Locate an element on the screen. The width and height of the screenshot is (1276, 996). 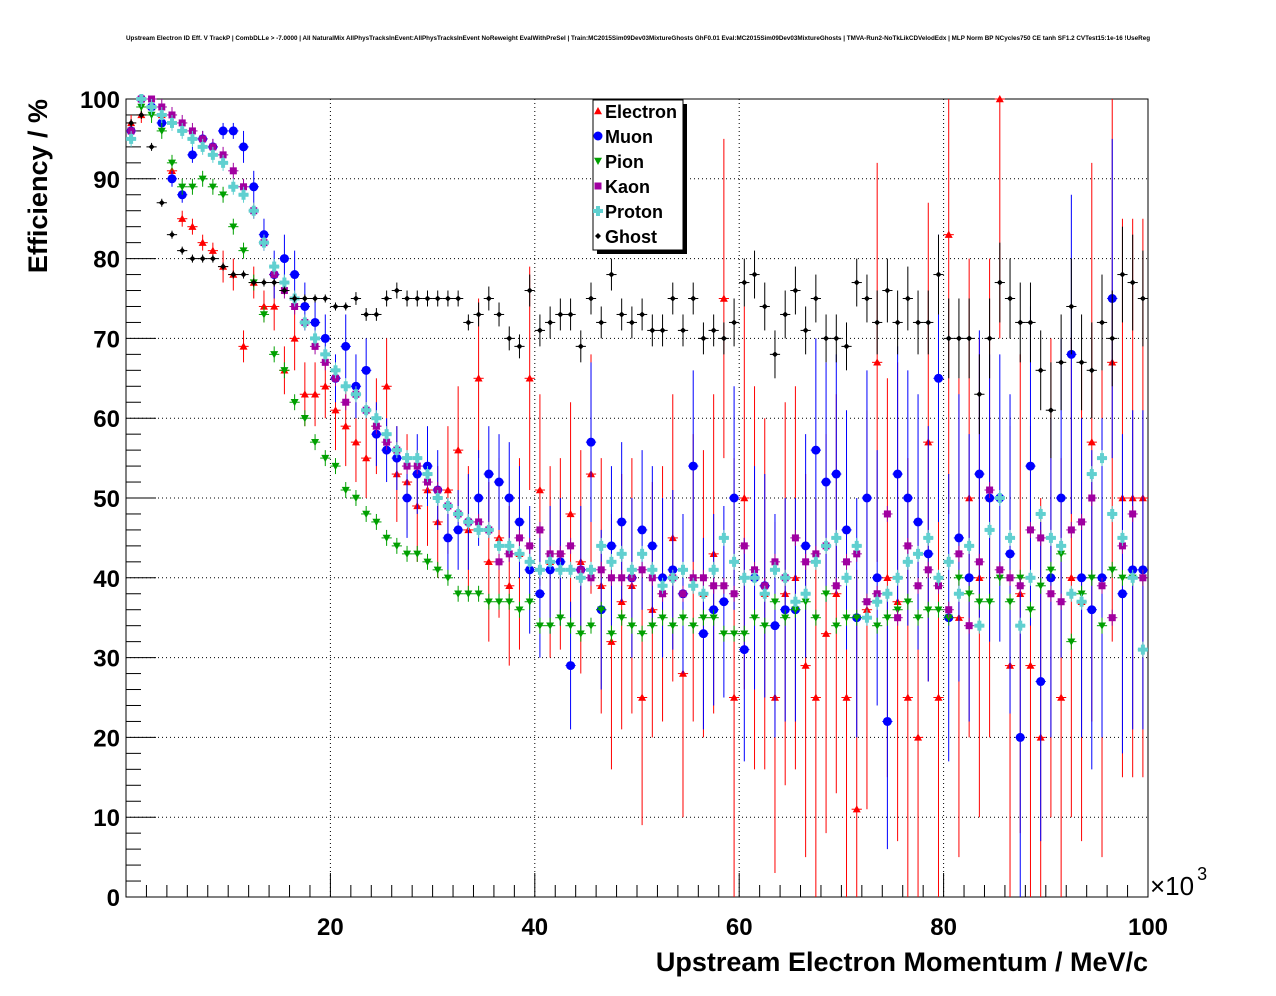
x-tick-label: 20 is located at coordinates (330, 927).